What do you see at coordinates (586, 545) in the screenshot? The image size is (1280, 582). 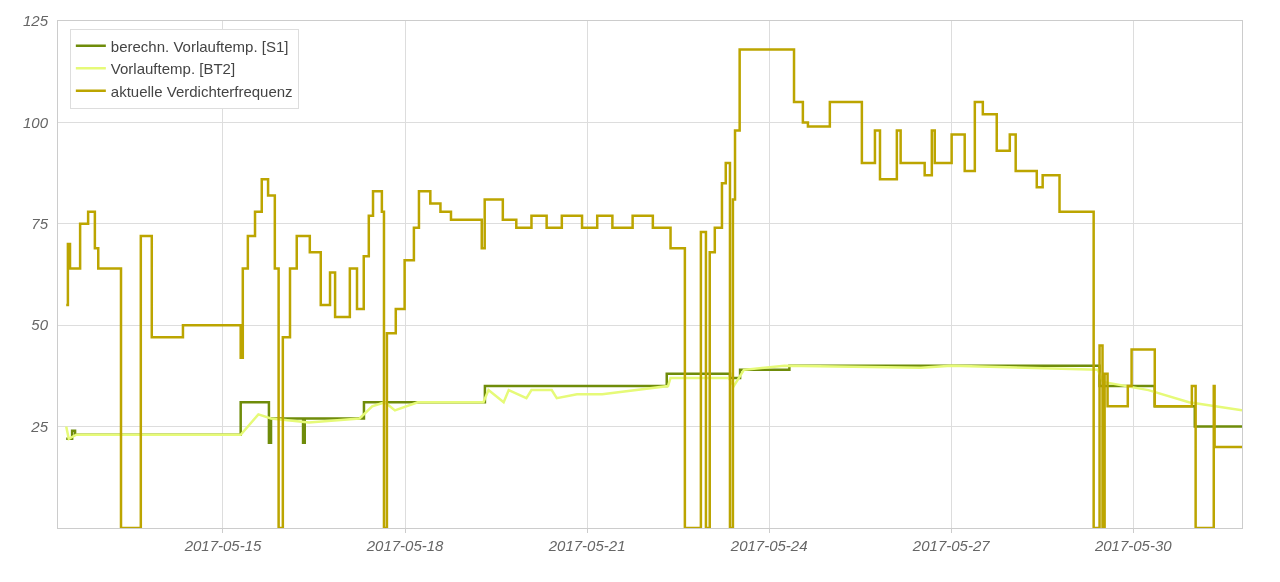 I see `x-tick-label: 2017-05-21` at bounding box center [586, 545].